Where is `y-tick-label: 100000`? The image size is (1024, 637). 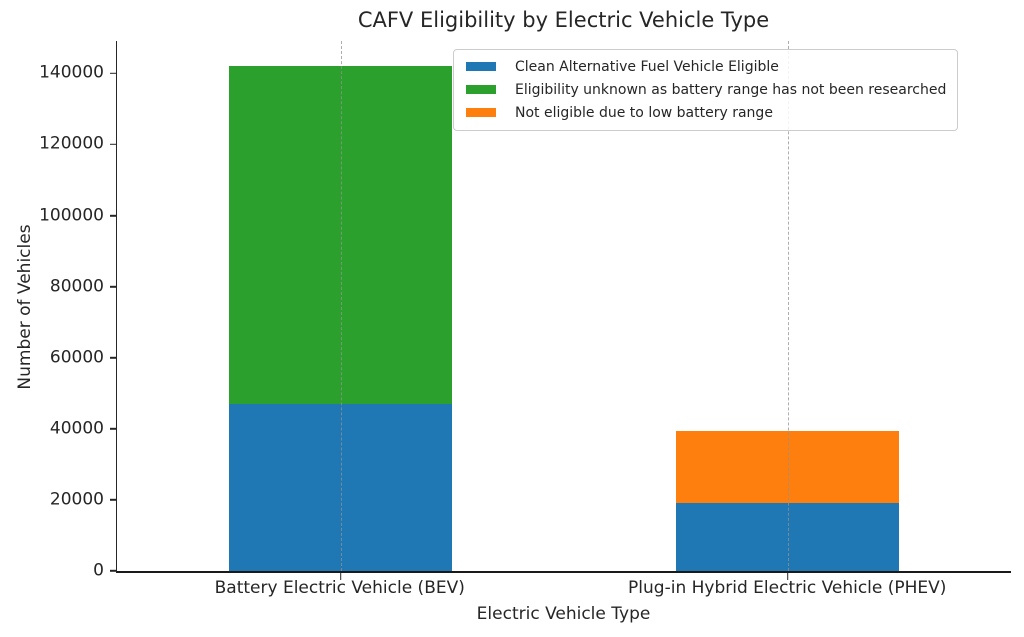 y-tick-label: 100000 is located at coordinates (71, 215).